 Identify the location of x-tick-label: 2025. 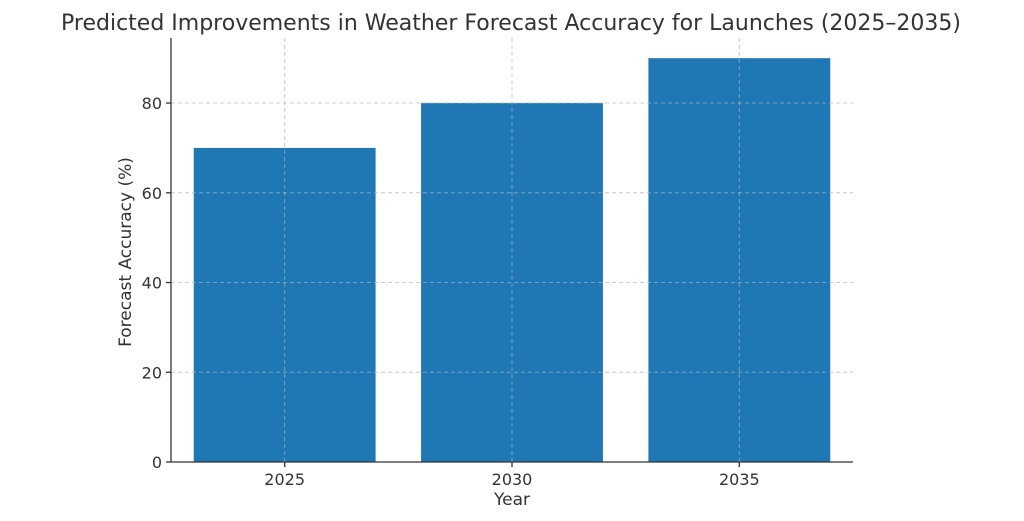
(284, 479).